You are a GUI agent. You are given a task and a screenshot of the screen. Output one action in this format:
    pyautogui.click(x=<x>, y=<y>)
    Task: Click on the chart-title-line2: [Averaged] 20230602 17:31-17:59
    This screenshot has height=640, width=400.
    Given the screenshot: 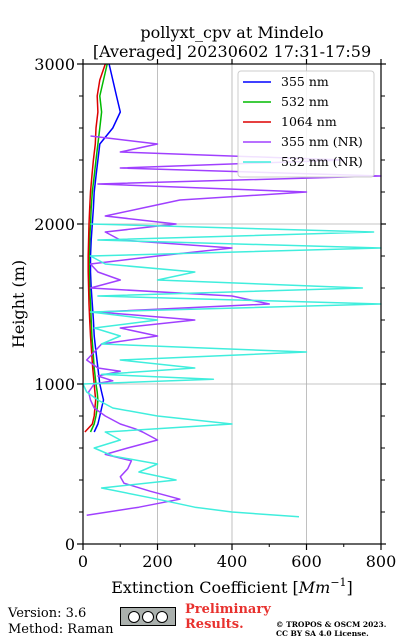 What is the action you would take?
    pyautogui.click(x=232, y=51)
    